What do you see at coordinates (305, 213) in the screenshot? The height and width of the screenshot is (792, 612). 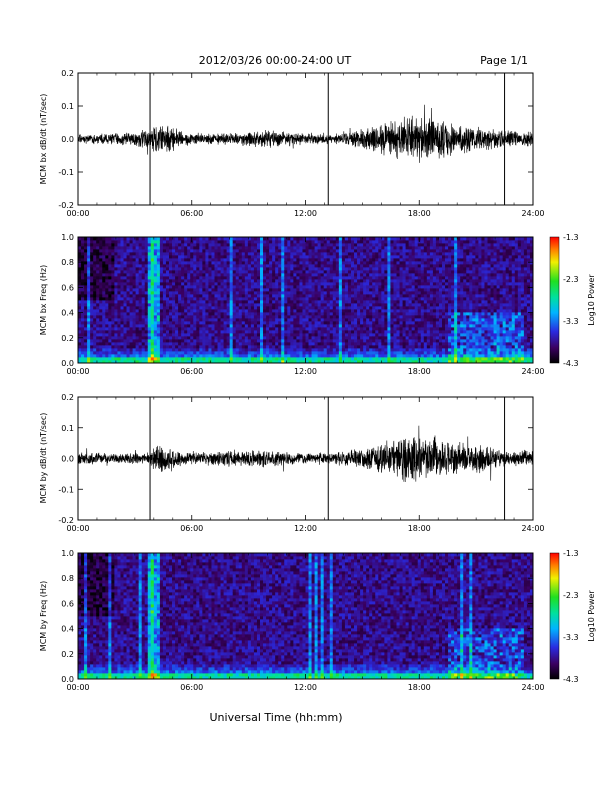 I see `x-tick-label: 12:00` at bounding box center [305, 213].